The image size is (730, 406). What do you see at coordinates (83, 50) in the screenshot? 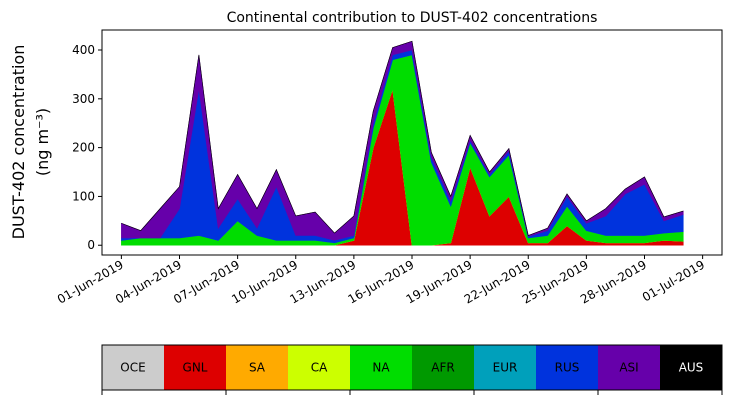
I see `y-tick-label: 400` at bounding box center [83, 50].